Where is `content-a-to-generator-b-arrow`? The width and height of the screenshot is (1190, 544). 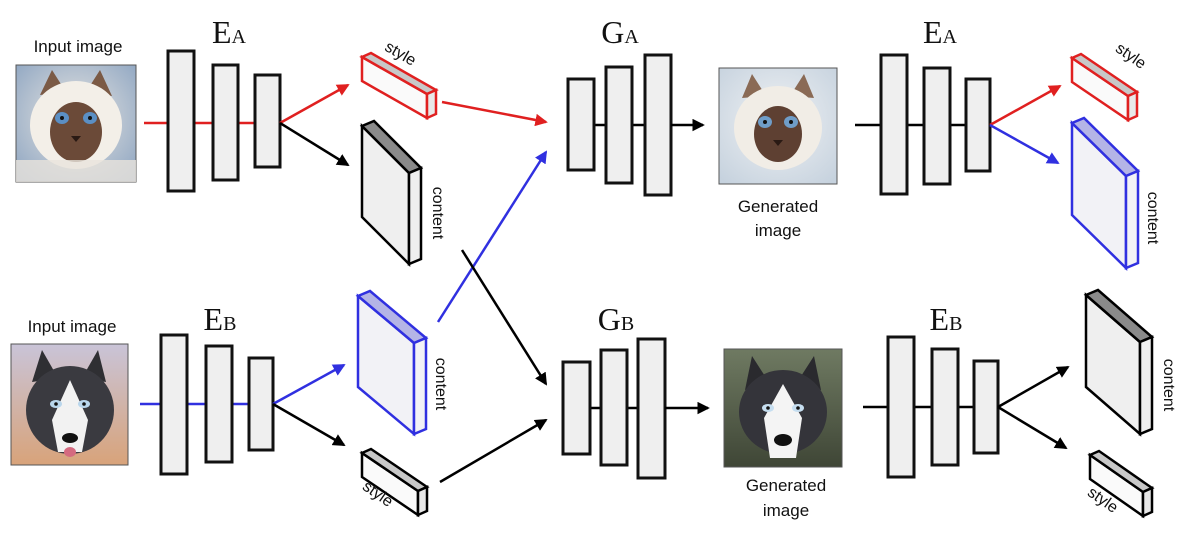
content-a-to-generator-b-arrow is located at coordinates (504, 317).